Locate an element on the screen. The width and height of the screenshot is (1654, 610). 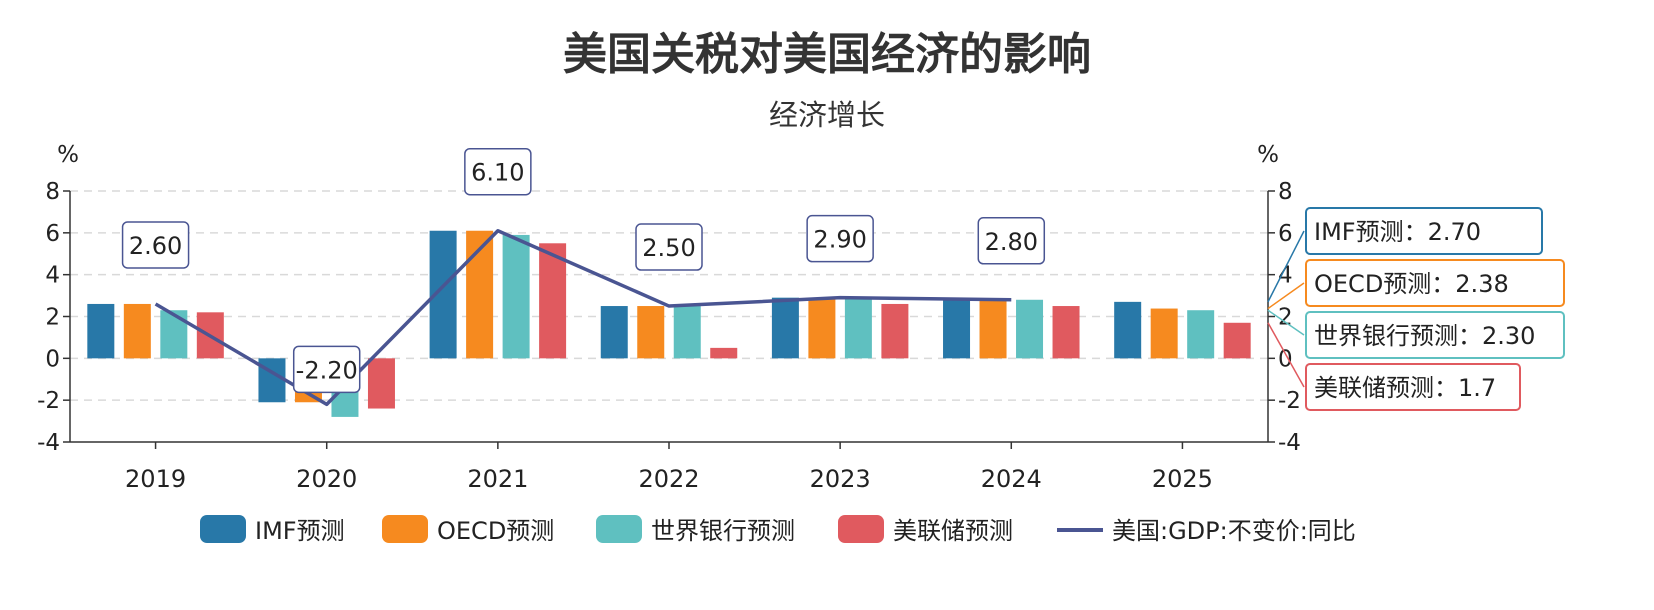
y-tick-label-left: 8 is located at coordinates (52, 192).